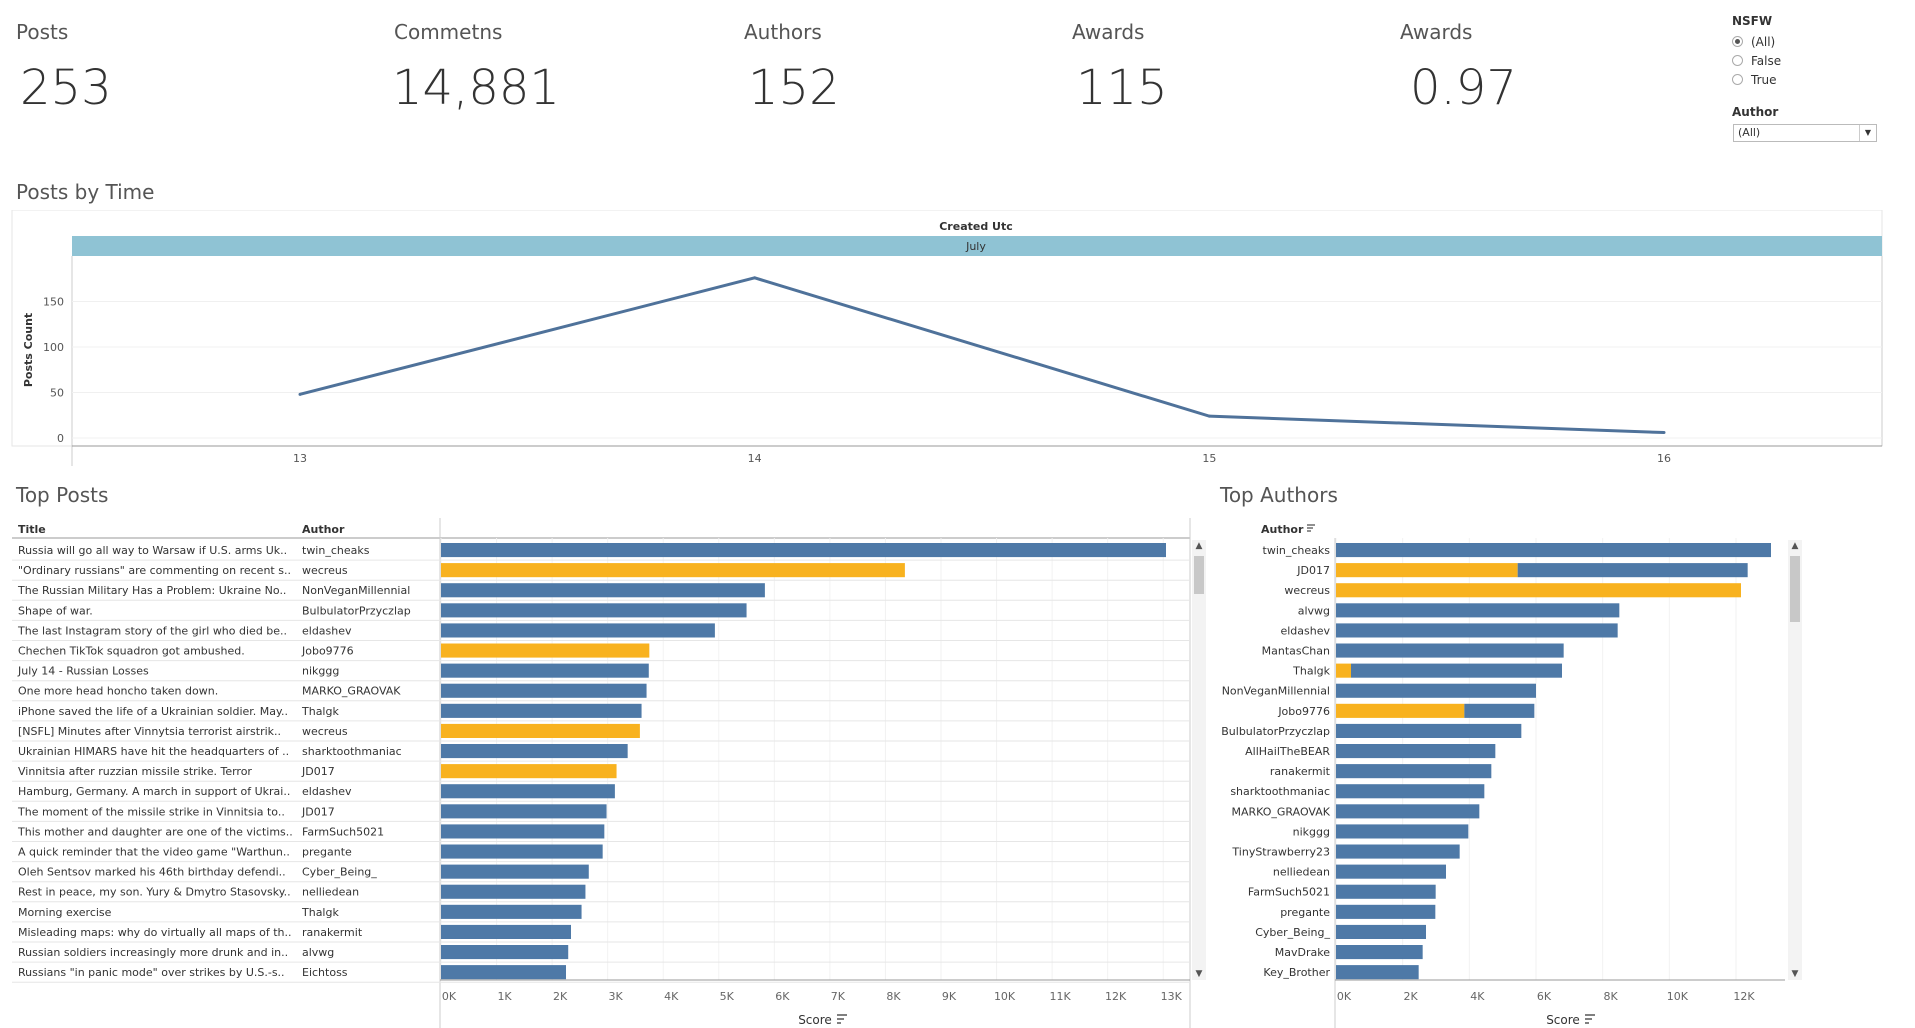 This screenshot has height=1028, width=1915. I want to click on author-row: pregante, so click(1358, 911).